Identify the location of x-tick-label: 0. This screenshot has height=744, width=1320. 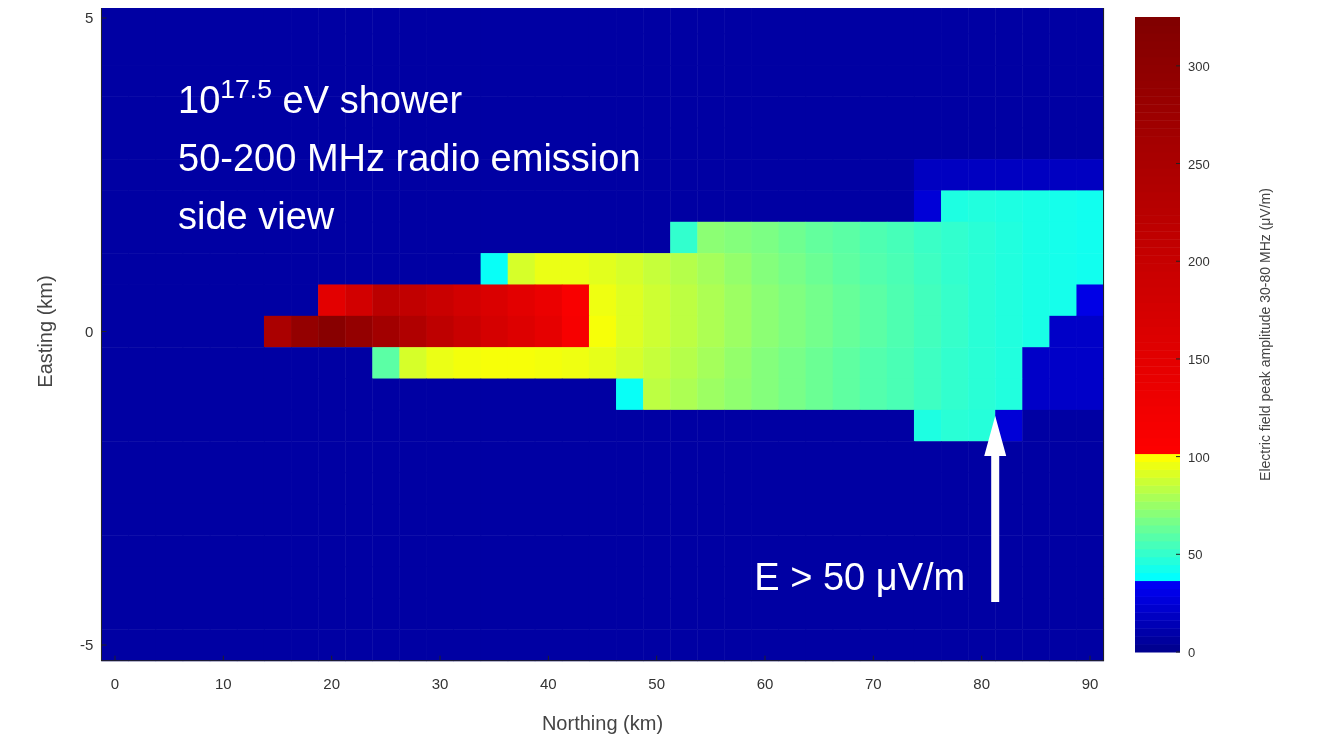
(115, 683).